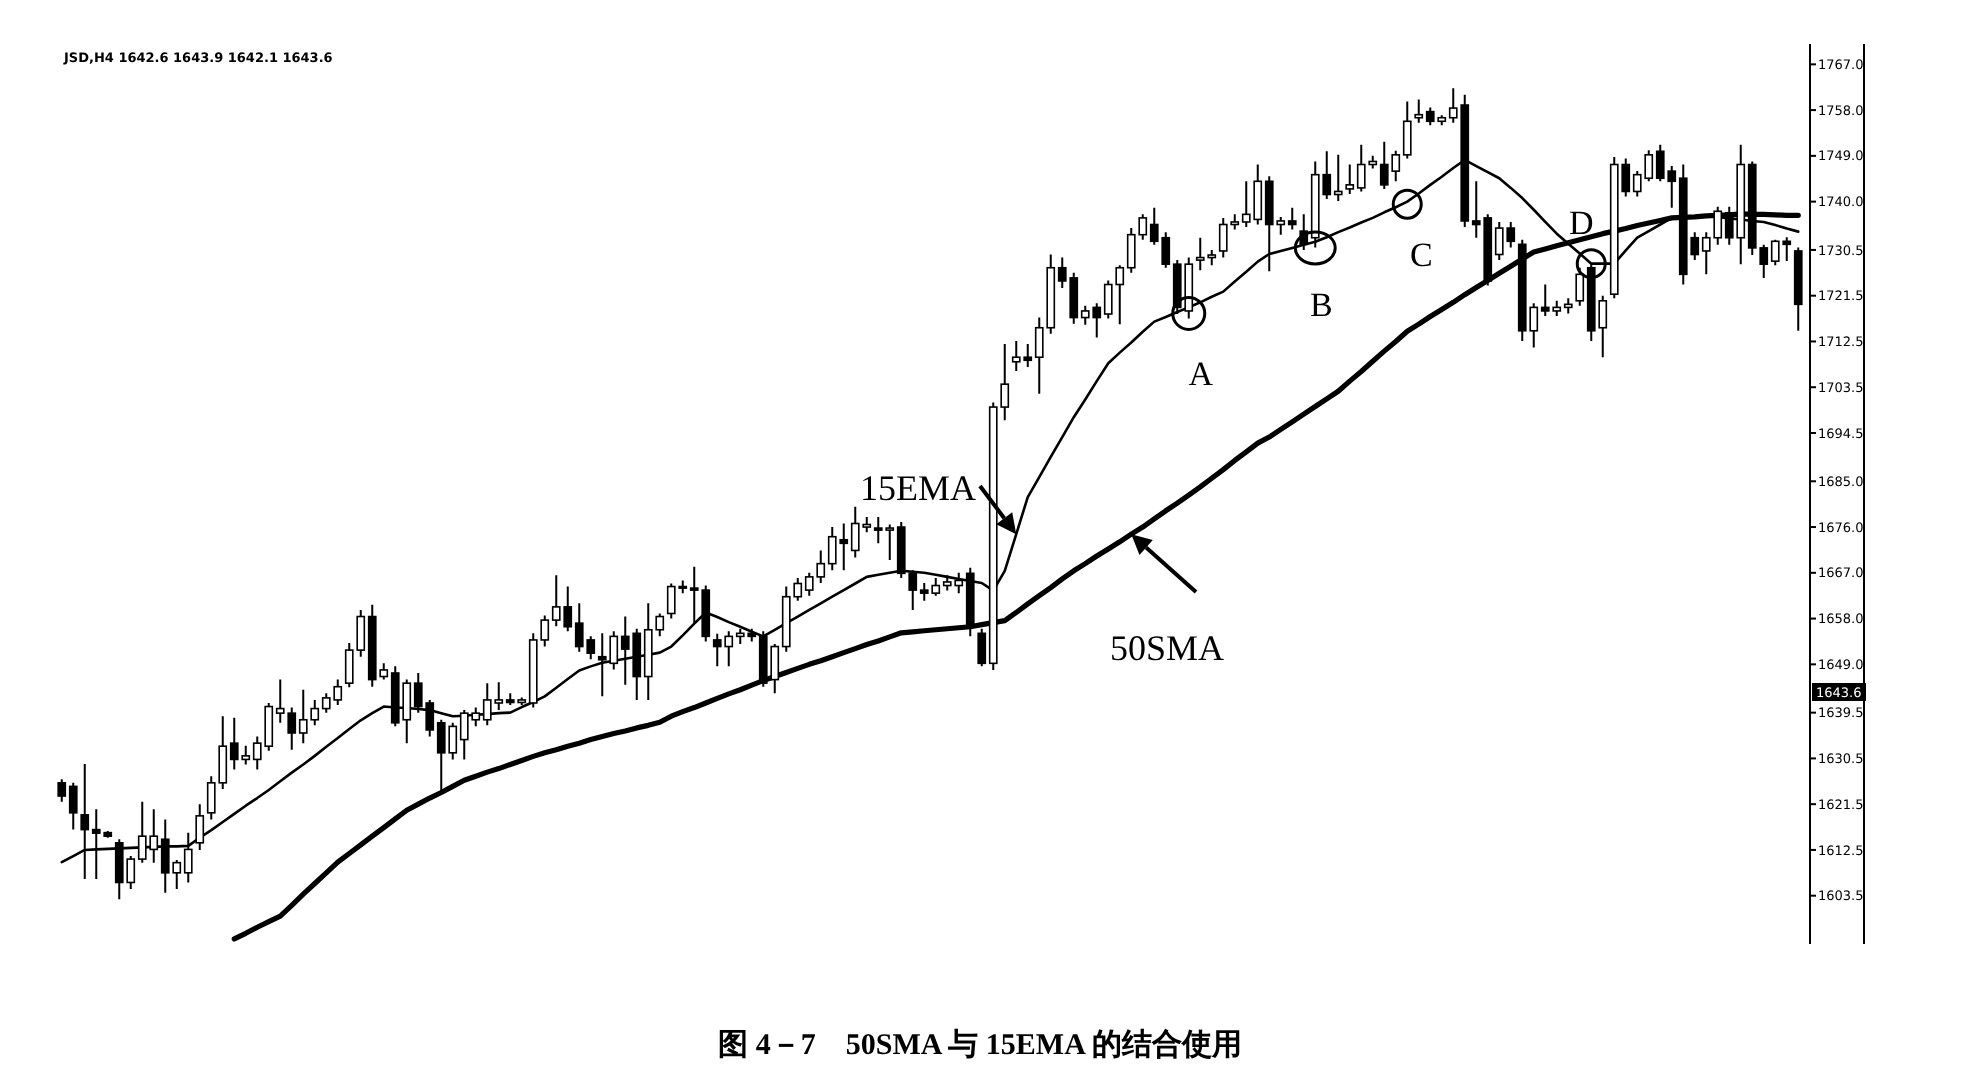  What do you see at coordinates (1201, 374) in the screenshot?
I see `annotation: A` at bounding box center [1201, 374].